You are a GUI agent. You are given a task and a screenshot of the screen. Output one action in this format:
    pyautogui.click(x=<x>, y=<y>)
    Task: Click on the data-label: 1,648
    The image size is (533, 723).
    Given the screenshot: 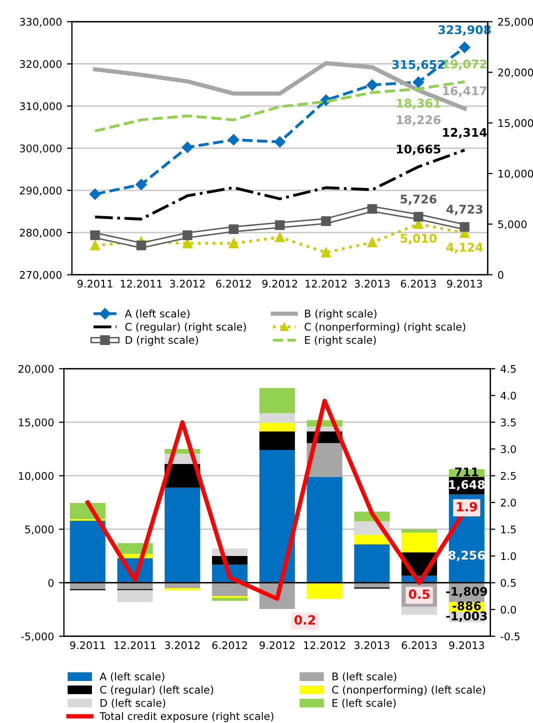 What is the action you would take?
    pyautogui.click(x=467, y=485)
    